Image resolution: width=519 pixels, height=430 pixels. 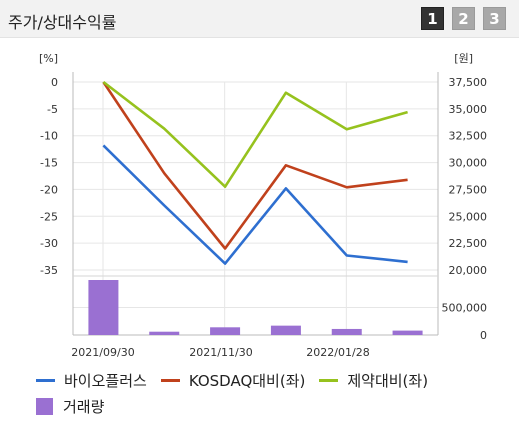 What do you see at coordinates (494, 18) in the screenshot?
I see `tab-3: 3` at bounding box center [494, 18].